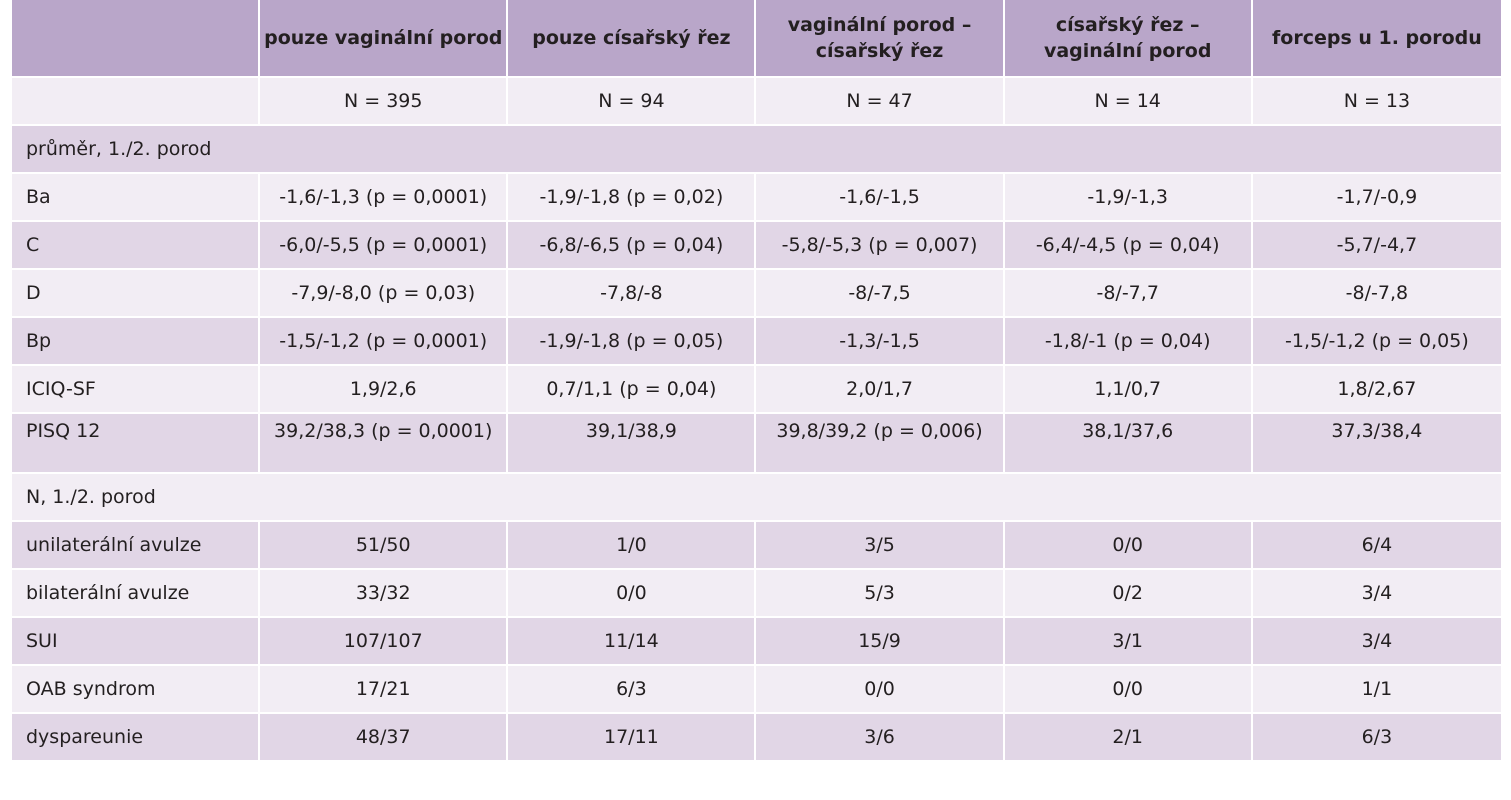  What do you see at coordinates (136, 444) in the screenshot?
I see `row-label: PISQ 12` at bounding box center [136, 444].